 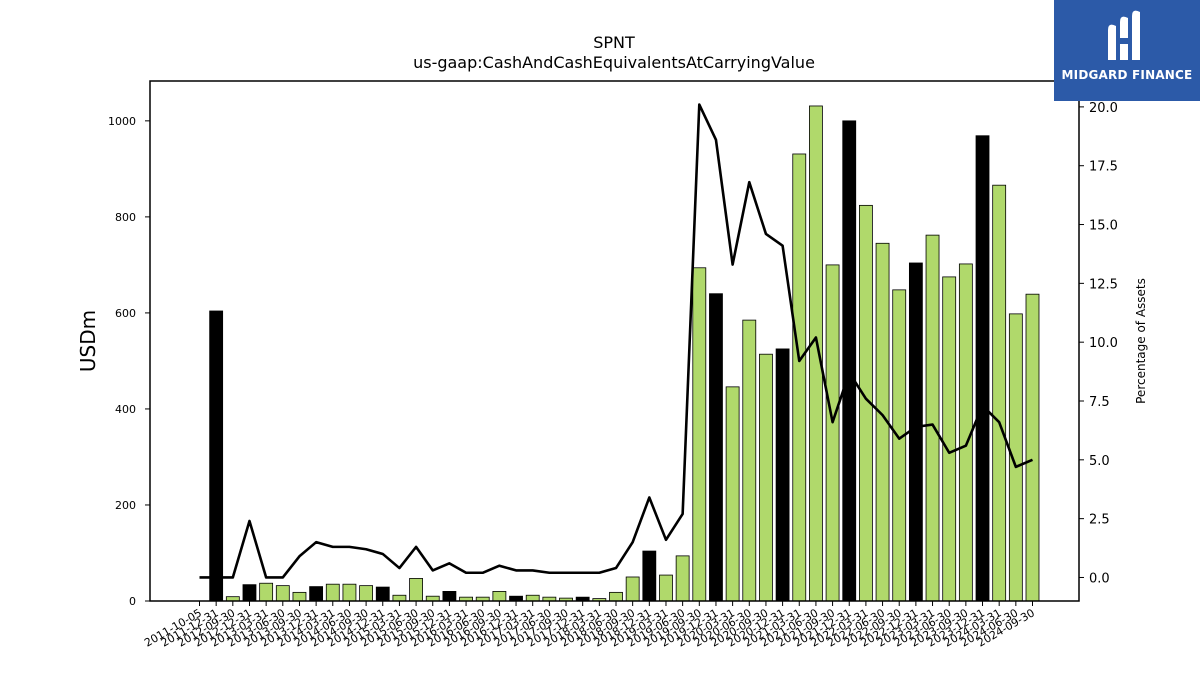 What do you see at coordinates (1141, 341) in the screenshot?
I see `y2-axis-label: Percentage of Assets` at bounding box center [1141, 341].